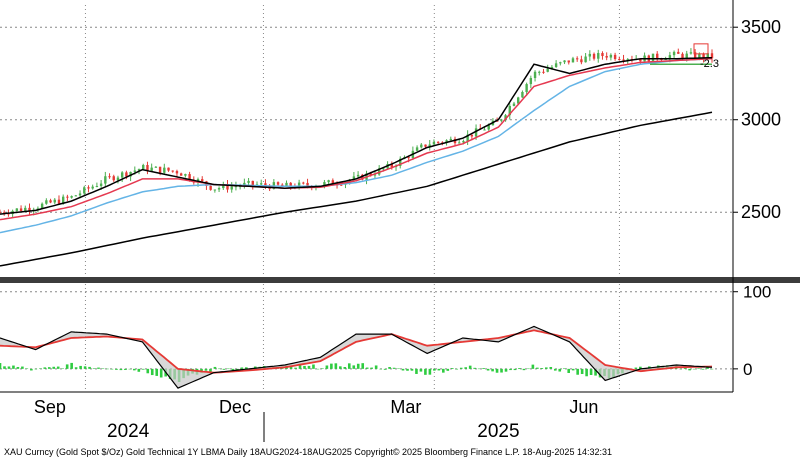  Describe the element at coordinates (128, 431) in the screenshot. I see `year-label-2024: 2024` at that location.